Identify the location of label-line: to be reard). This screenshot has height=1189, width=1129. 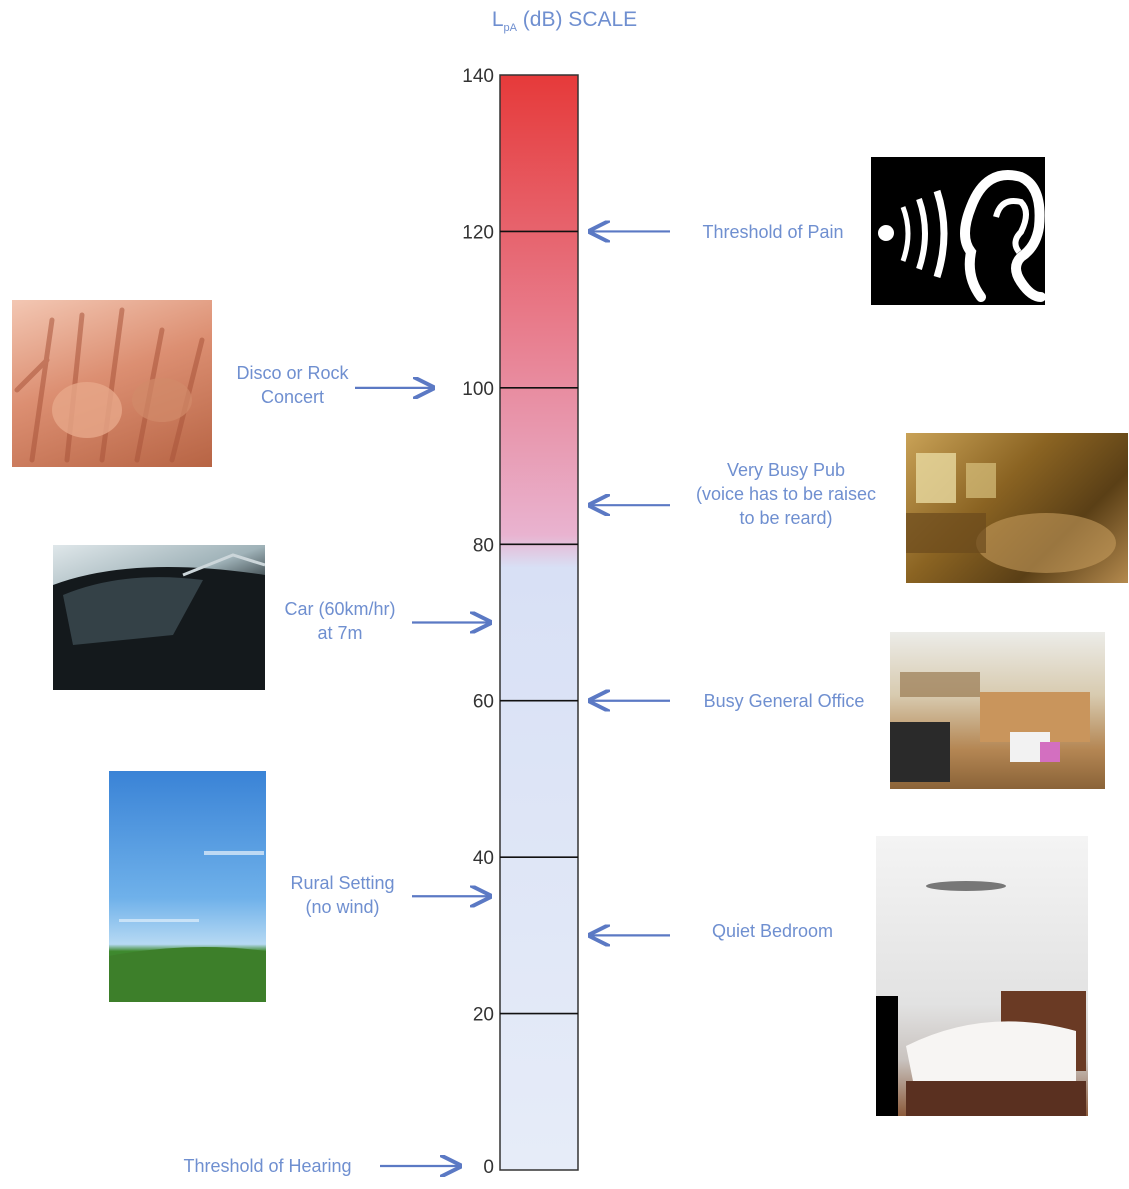
(786, 518).